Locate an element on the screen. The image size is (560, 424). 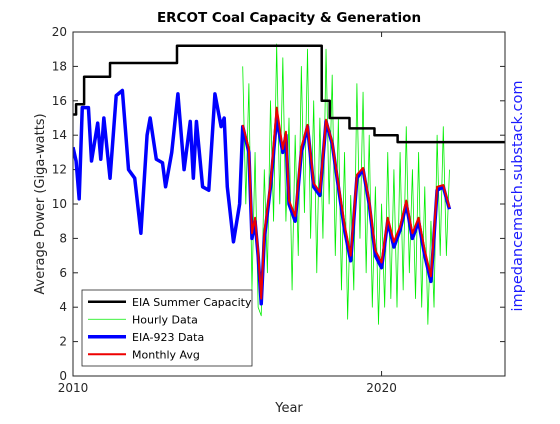
legend-label: EIA Summer Capacity is located at coordinates (192, 302).